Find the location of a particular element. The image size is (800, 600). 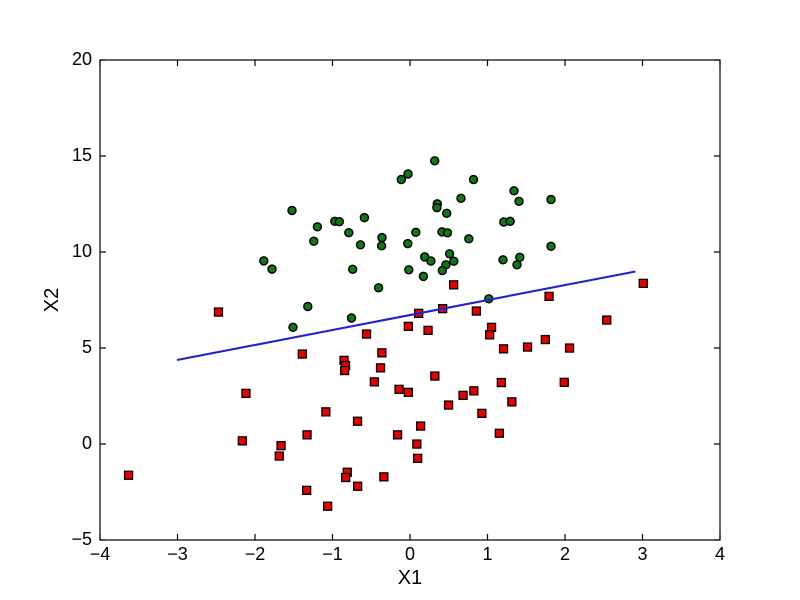

svg-text: 15 is located at coordinates (82, 155).